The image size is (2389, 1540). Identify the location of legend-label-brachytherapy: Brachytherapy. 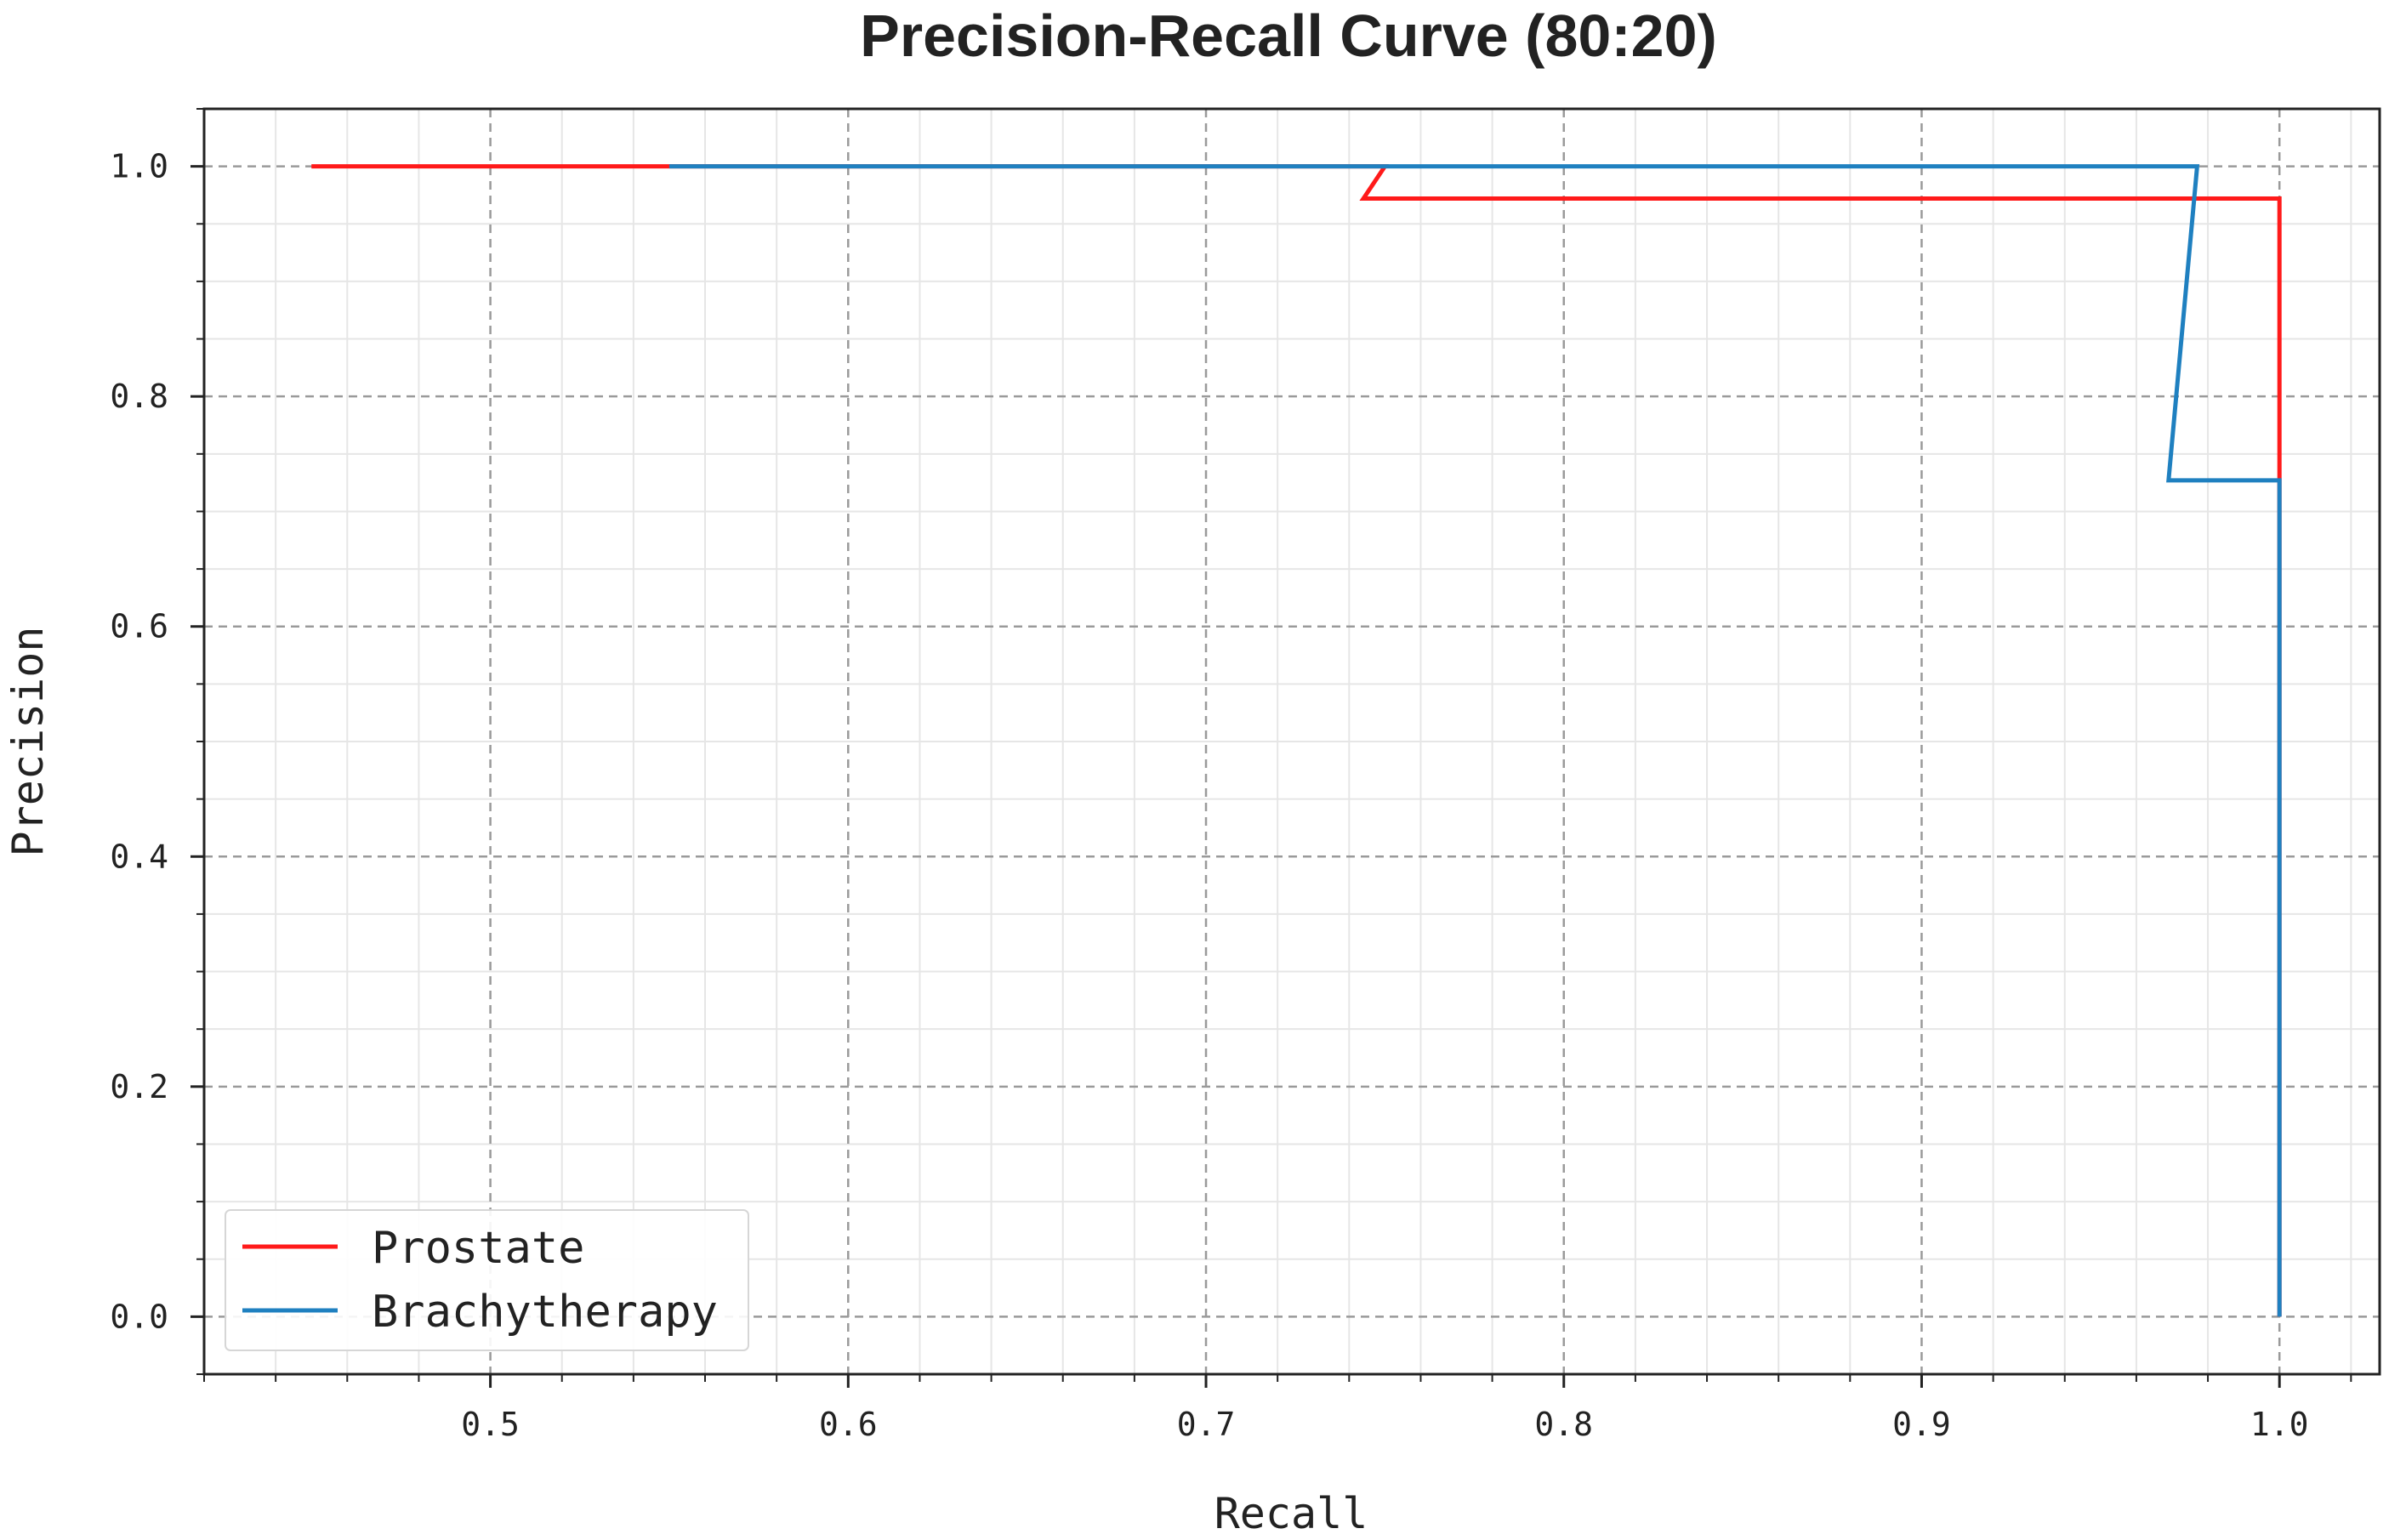
(545, 1312).